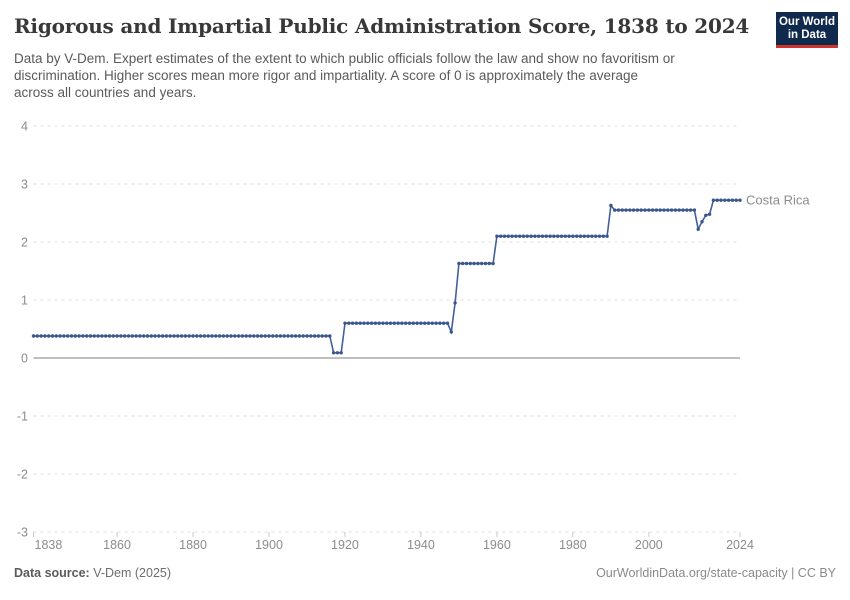 The image size is (850, 600). Describe the element at coordinates (22, 533) in the screenshot. I see `y-tick-label: -3` at that location.